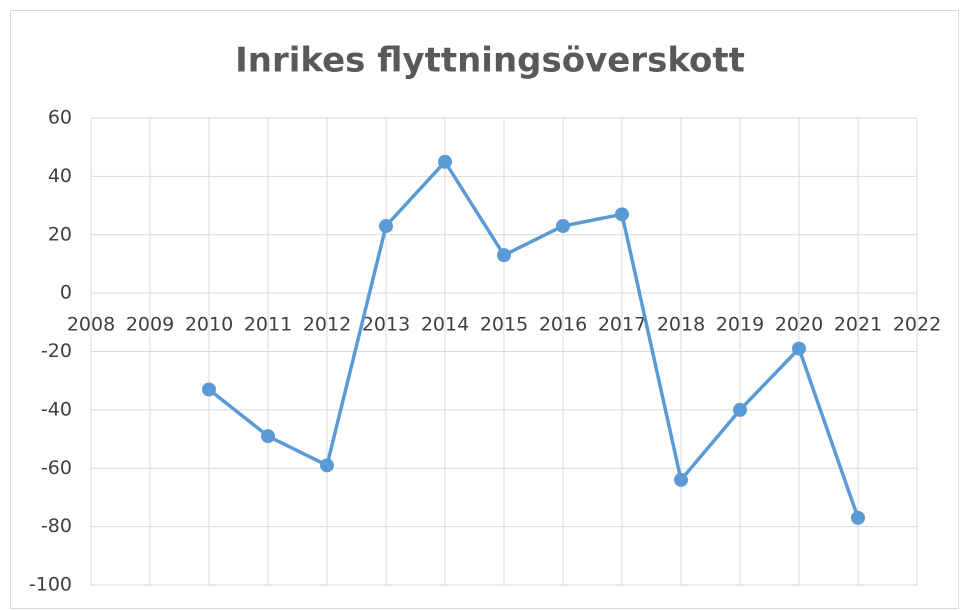  I want to click on y-tick-label: -20, so click(56, 351).